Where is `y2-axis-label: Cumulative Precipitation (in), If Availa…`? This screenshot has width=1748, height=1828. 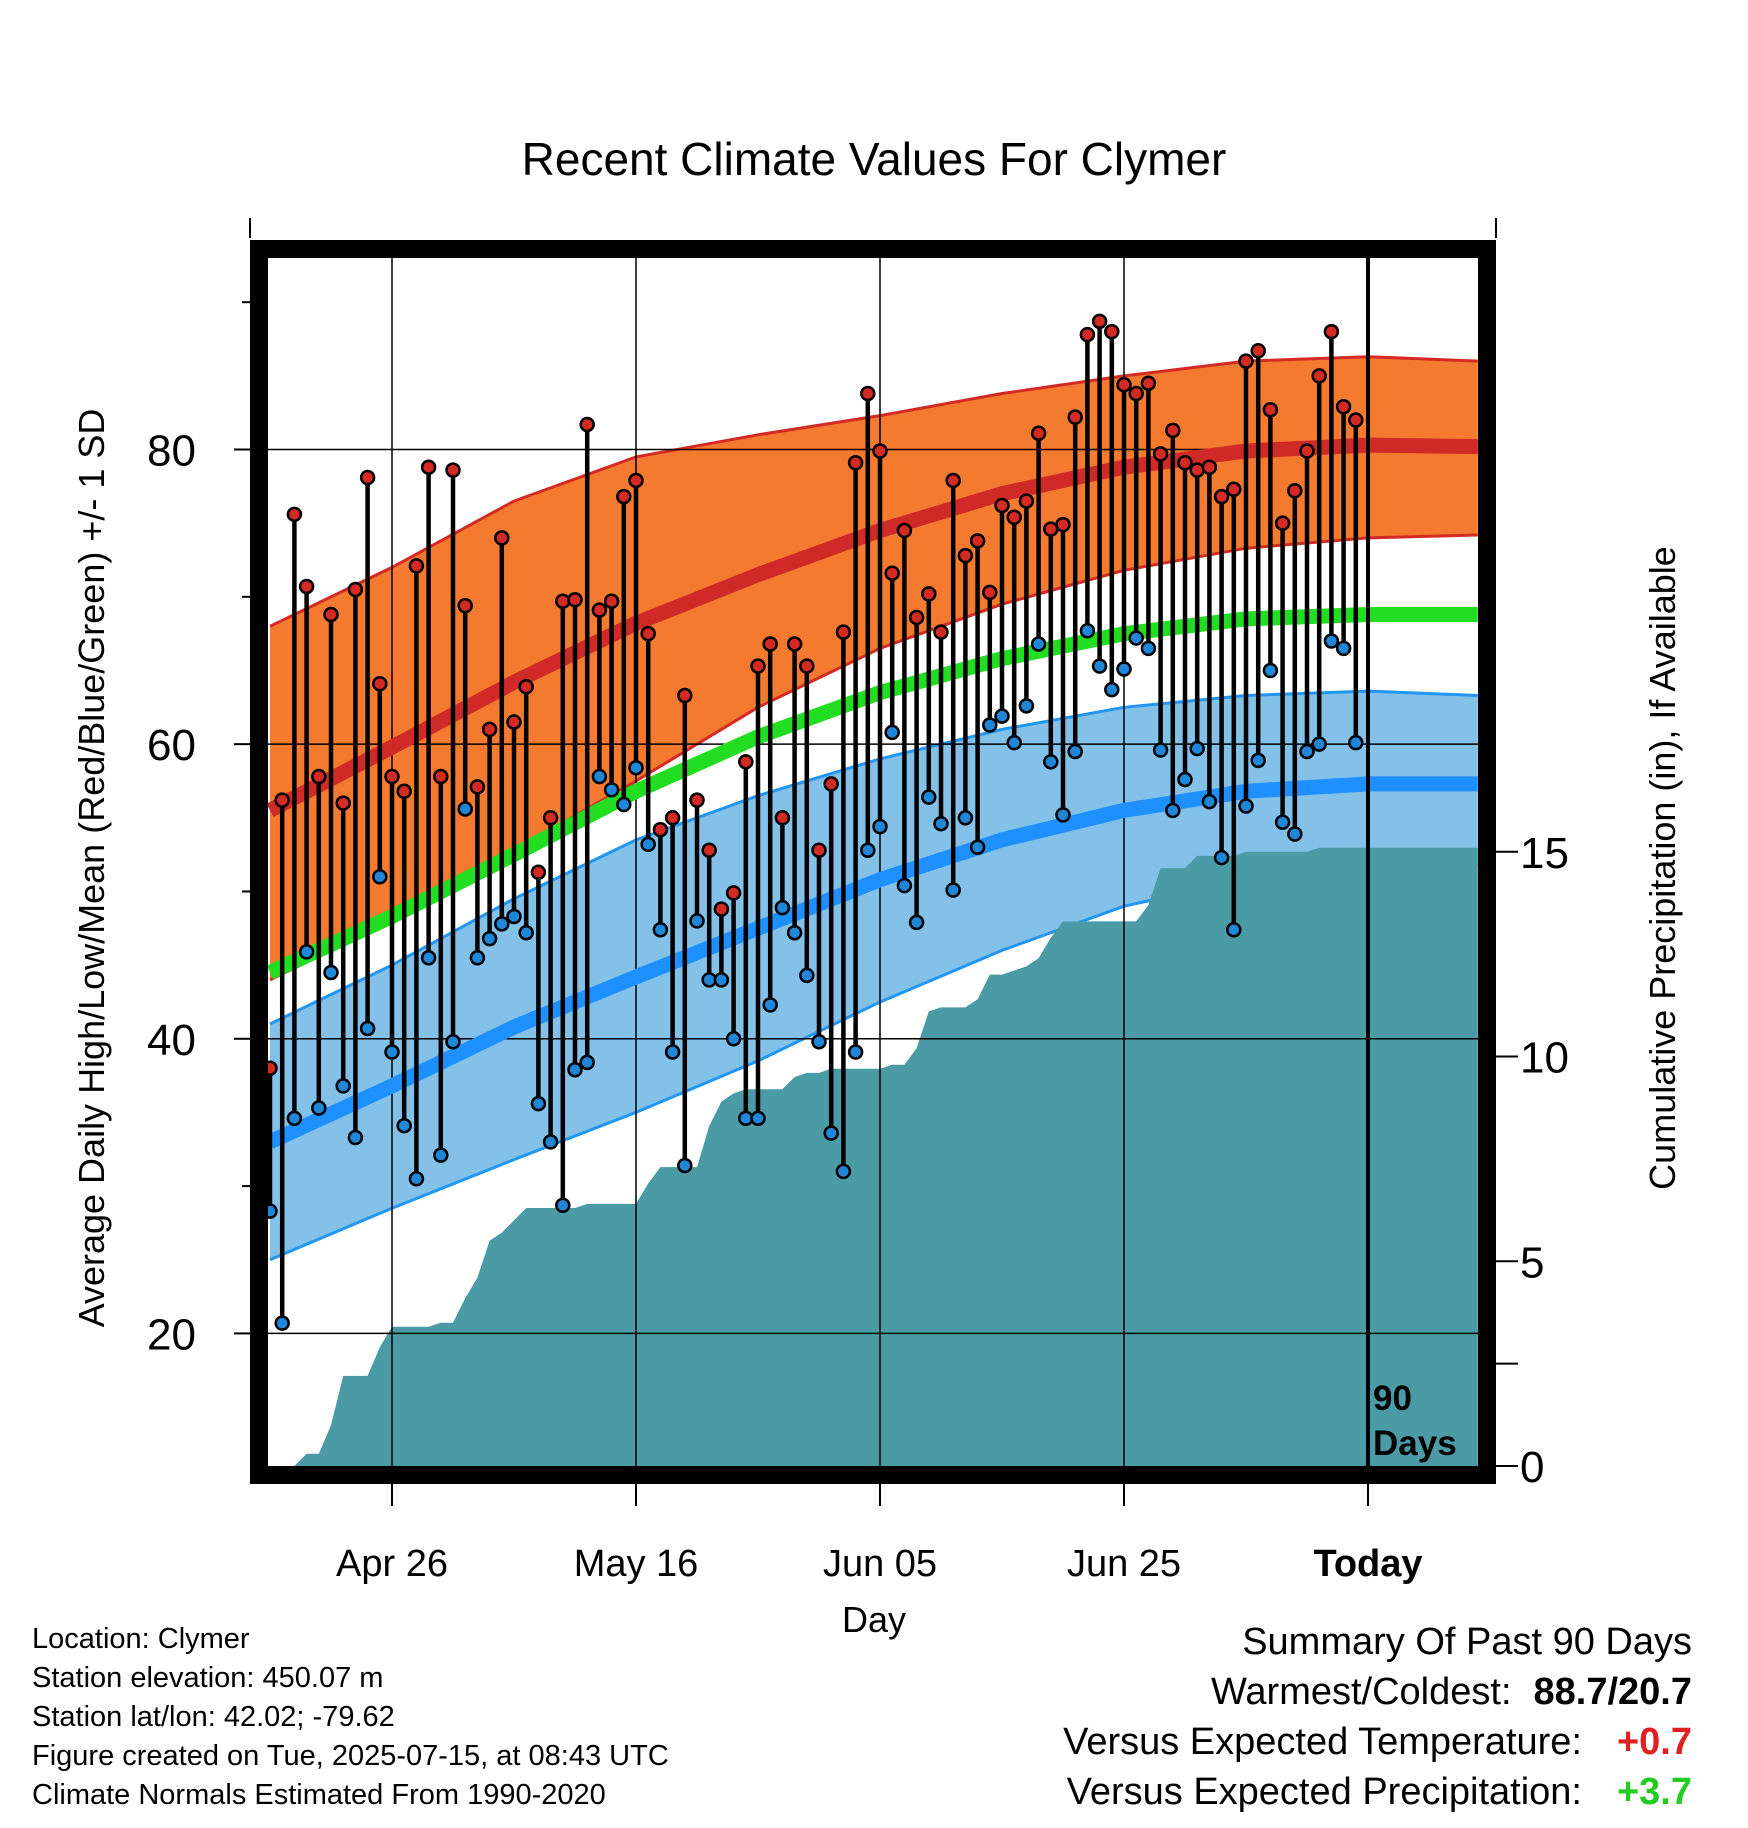 y2-axis-label: Cumulative Precipitation (in), If Availa… is located at coordinates (1662, 868).